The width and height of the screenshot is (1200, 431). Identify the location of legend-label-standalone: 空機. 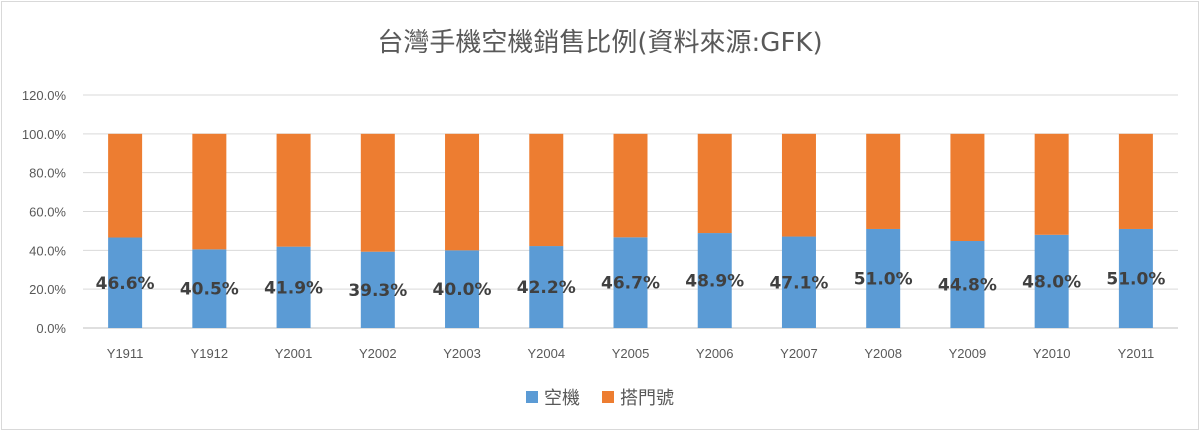
(562, 398).